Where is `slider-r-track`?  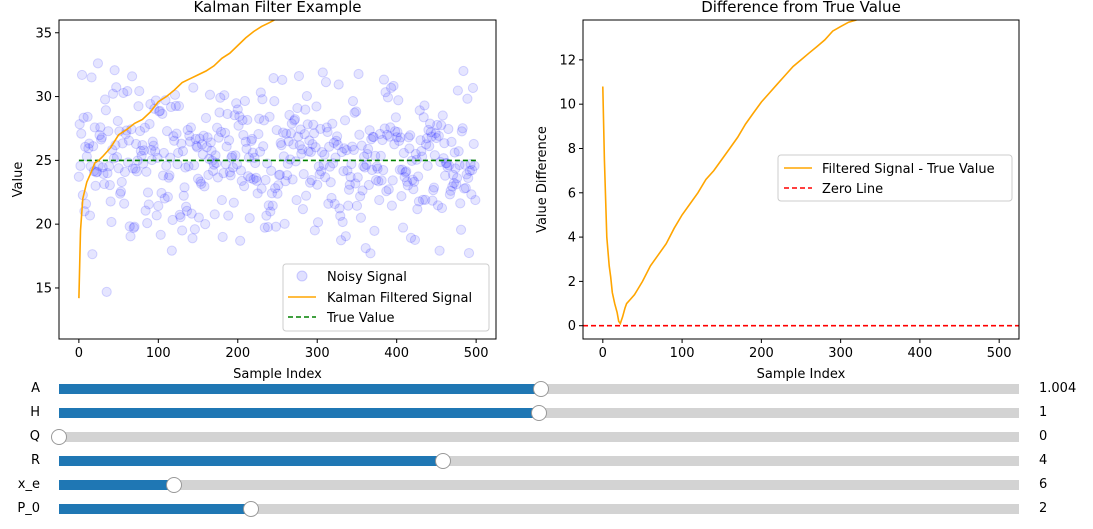
slider-r-track is located at coordinates (539, 461).